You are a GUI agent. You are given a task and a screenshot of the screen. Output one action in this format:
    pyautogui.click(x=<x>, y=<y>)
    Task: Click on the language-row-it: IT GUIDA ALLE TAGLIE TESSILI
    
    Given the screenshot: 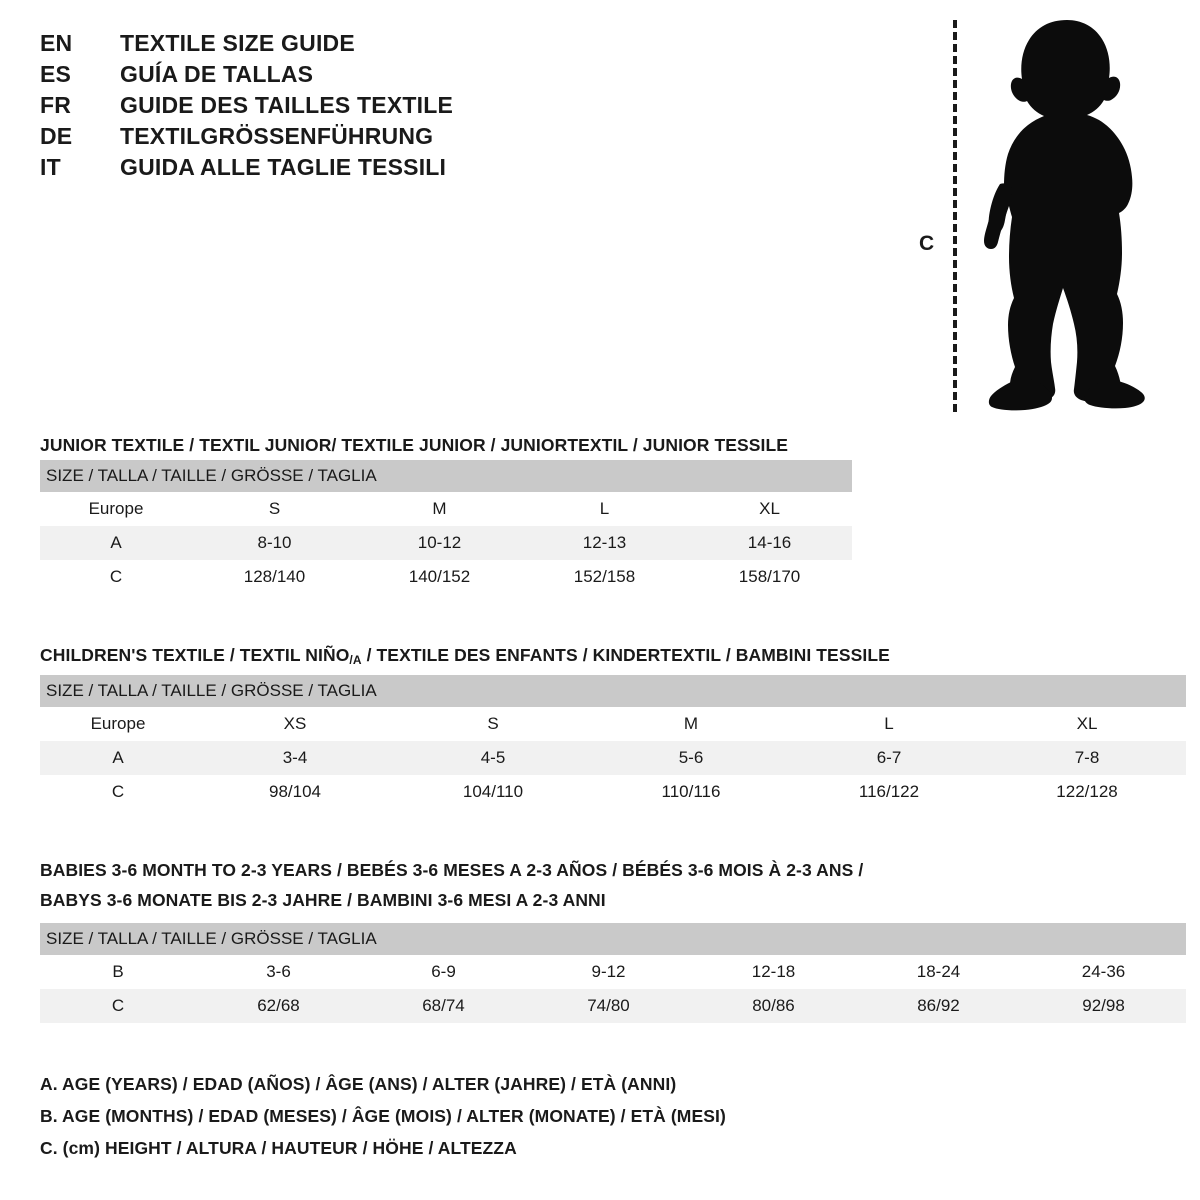 What is the action you would take?
    pyautogui.click(x=320, y=169)
    